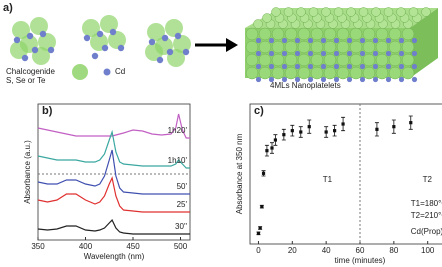  I want to click on panel-label: b), so click(47, 111).